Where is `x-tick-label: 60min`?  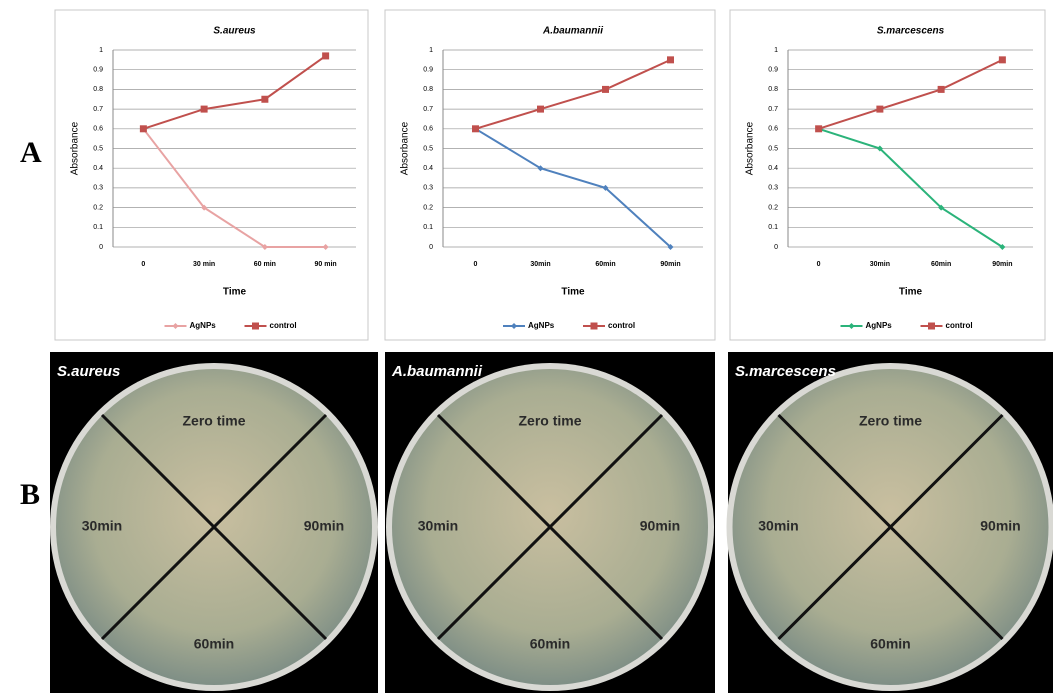
x-tick-label: 60min is located at coordinates (605, 264).